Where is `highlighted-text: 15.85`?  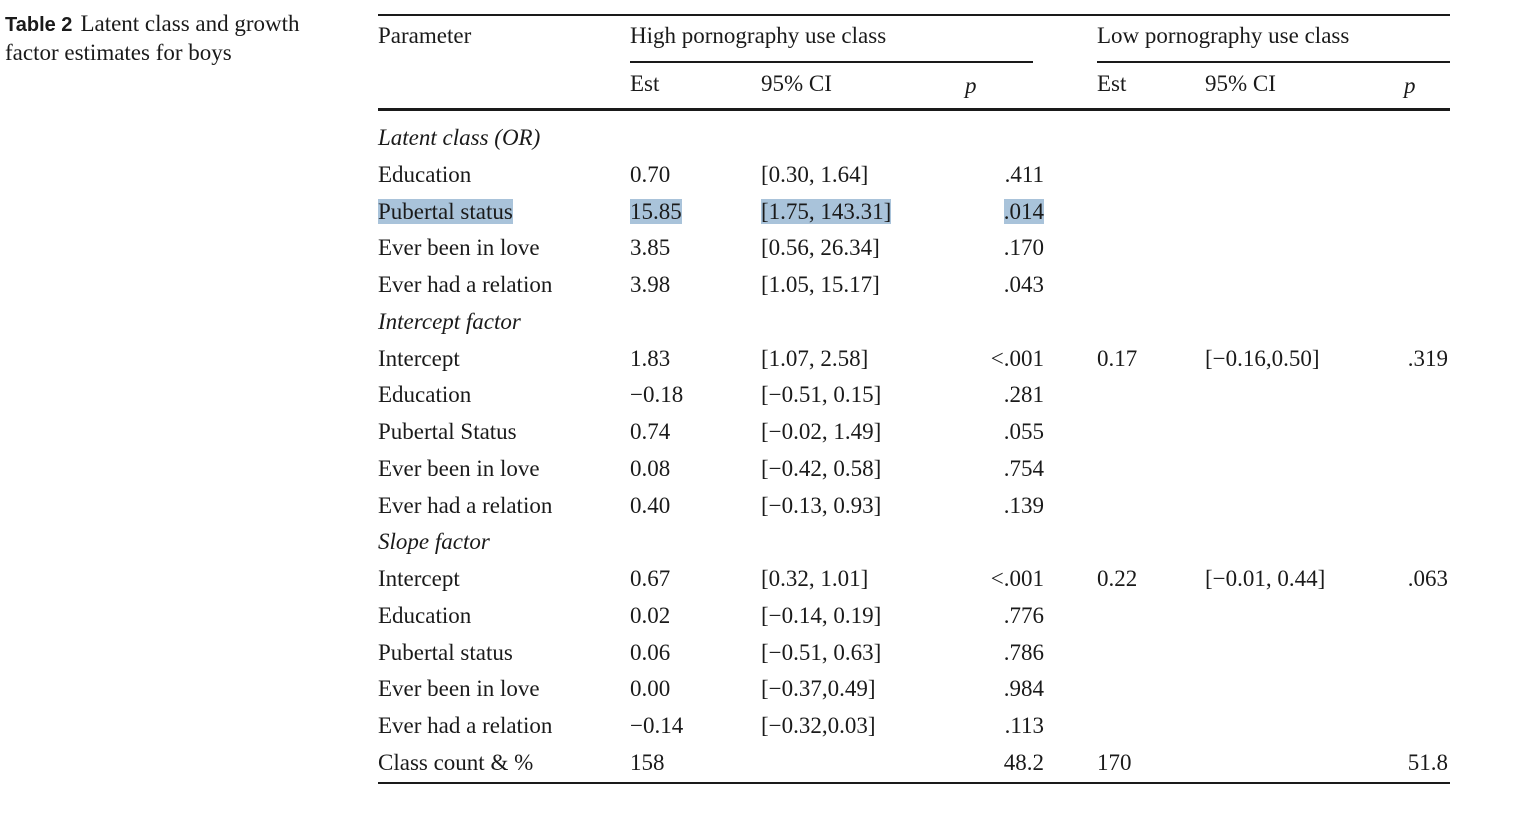 highlighted-text: 15.85 is located at coordinates (656, 211).